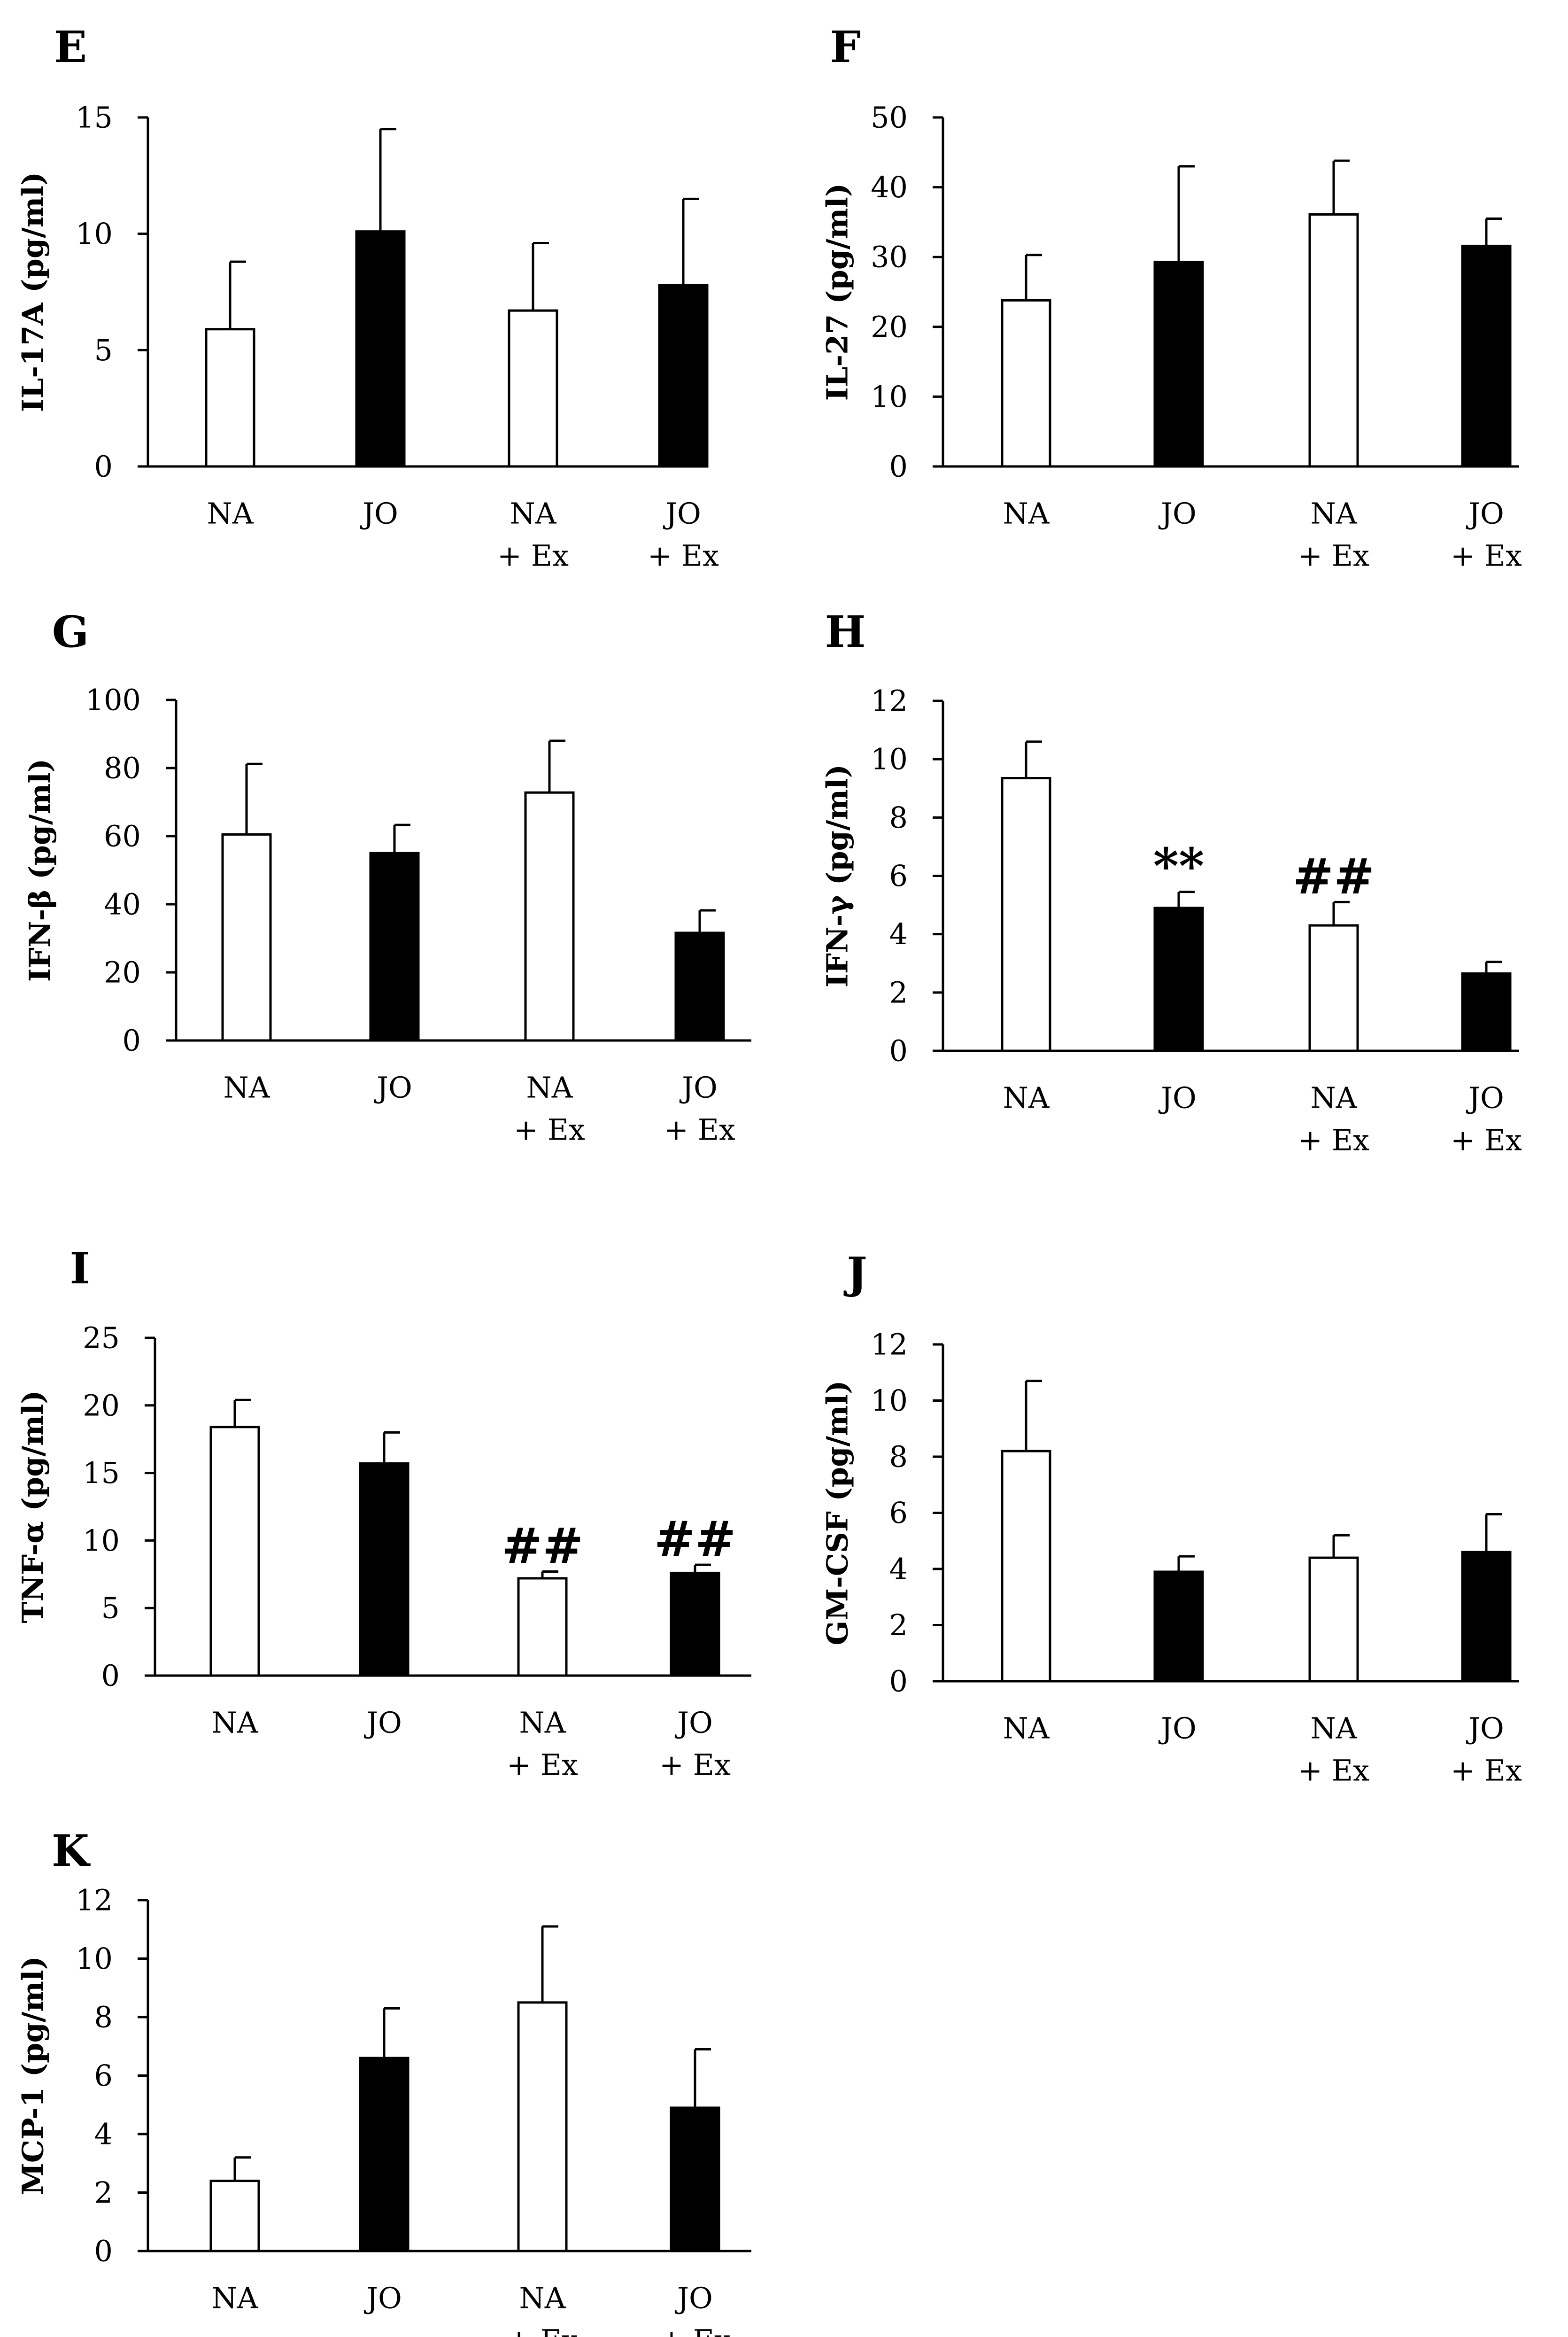 The width and height of the screenshot is (1568, 2337). Describe the element at coordinates (898, 1051) in the screenshot. I see `panel-h-y-tick-label: 0` at that location.